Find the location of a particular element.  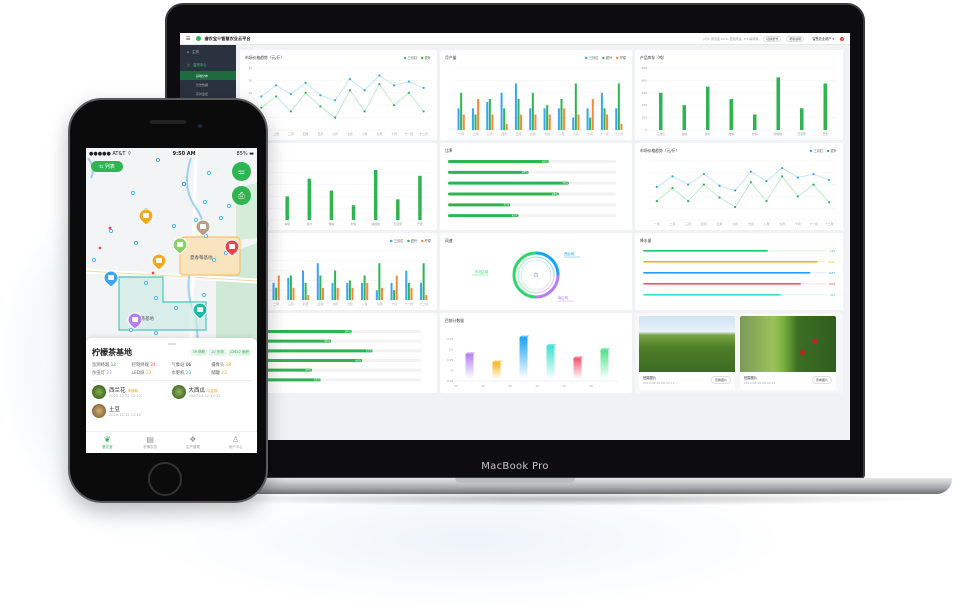

series-line is located at coordinates (342, 87).